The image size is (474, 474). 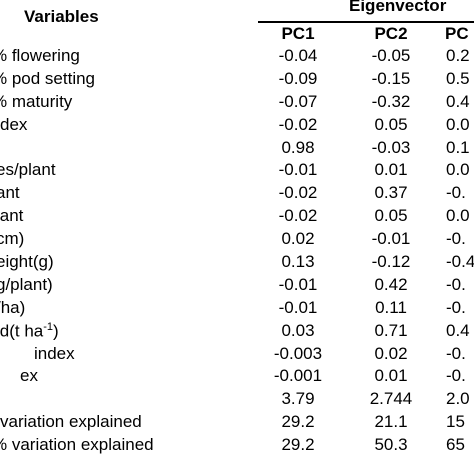 I want to click on row-label-tail: ), so click(x=56, y=331).